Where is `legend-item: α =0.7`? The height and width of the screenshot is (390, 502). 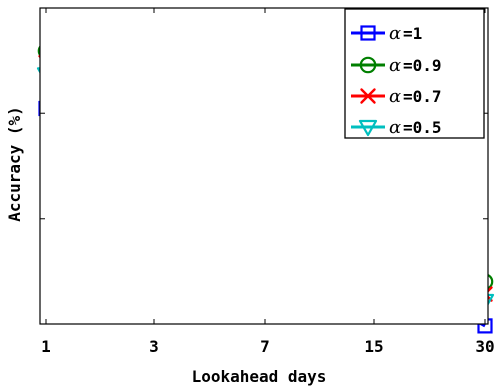 legend-item: α =0.7 is located at coordinates (396, 96).